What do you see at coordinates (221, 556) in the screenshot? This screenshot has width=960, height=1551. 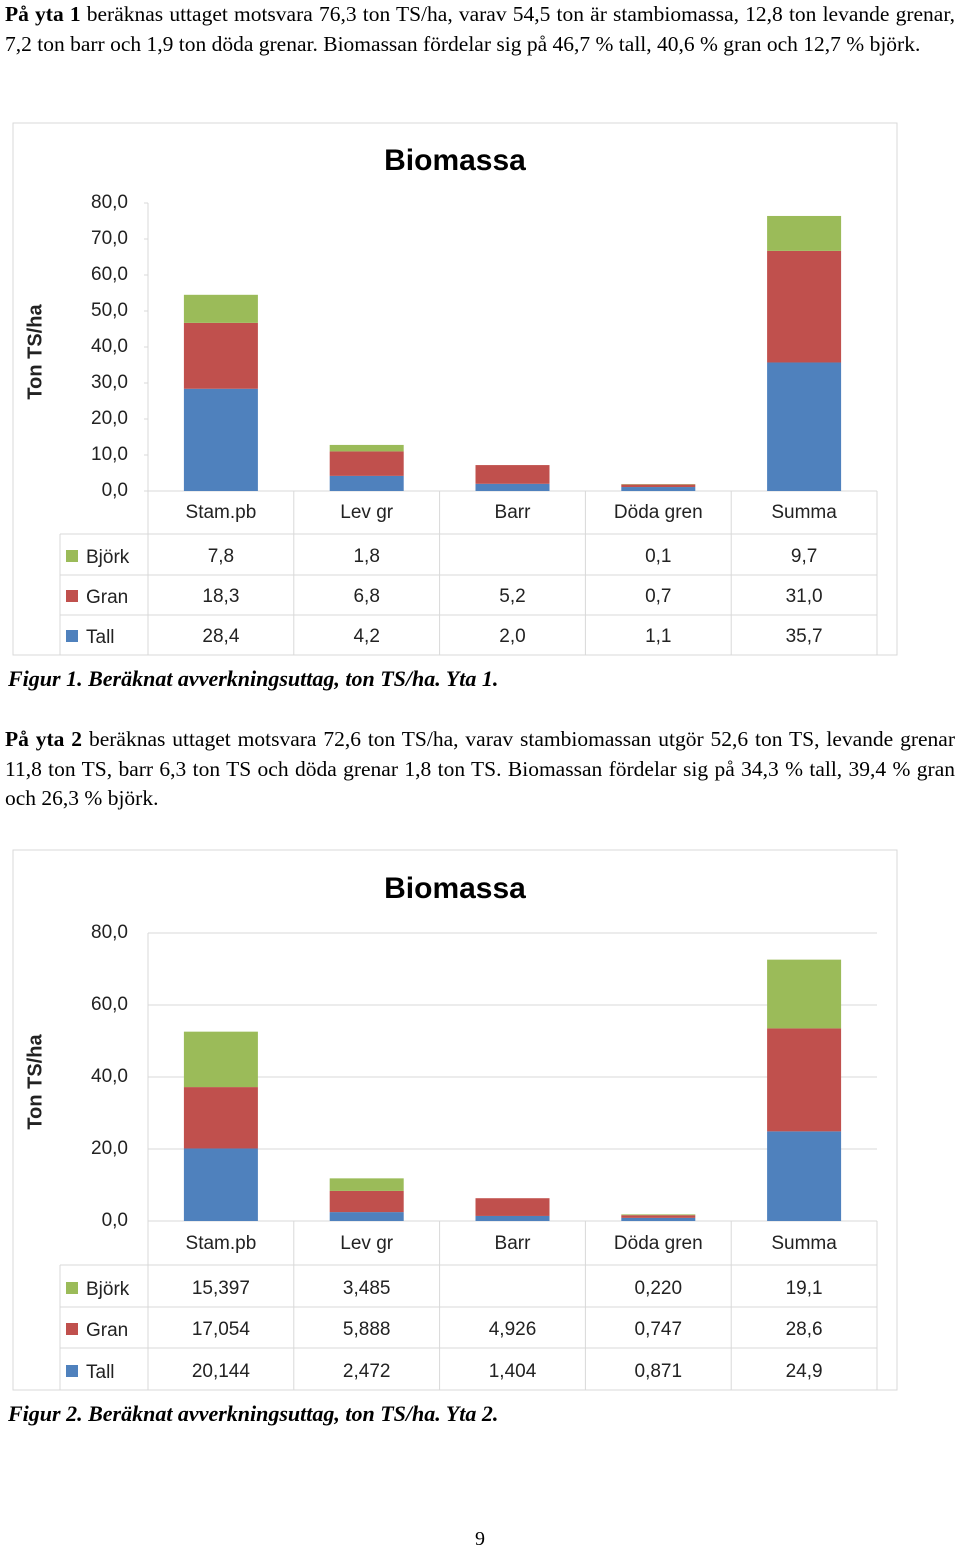 I see `data-label: 7,8` at bounding box center [221, 556].